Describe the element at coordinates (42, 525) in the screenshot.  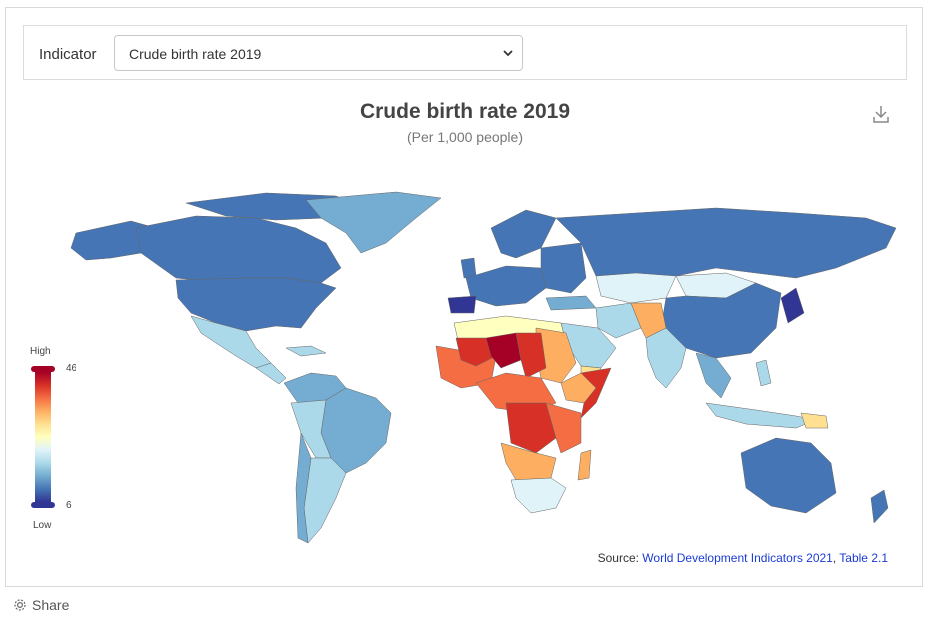
I see `legend-low-label: Low` at that location.